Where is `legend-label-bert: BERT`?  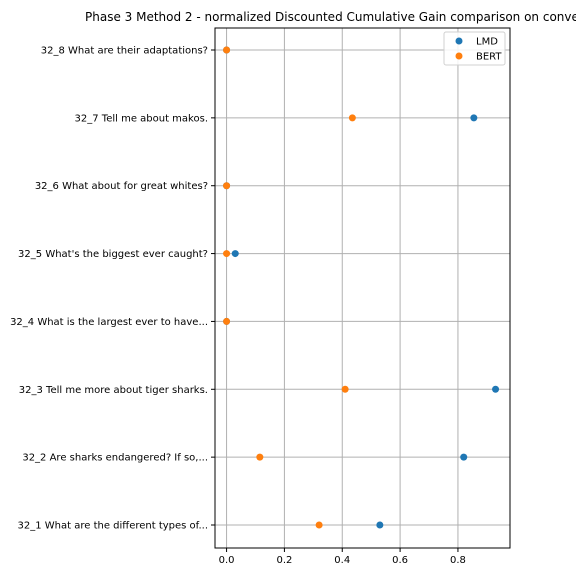
legend-label-bert: BERT is located at coordinates (489, 57).